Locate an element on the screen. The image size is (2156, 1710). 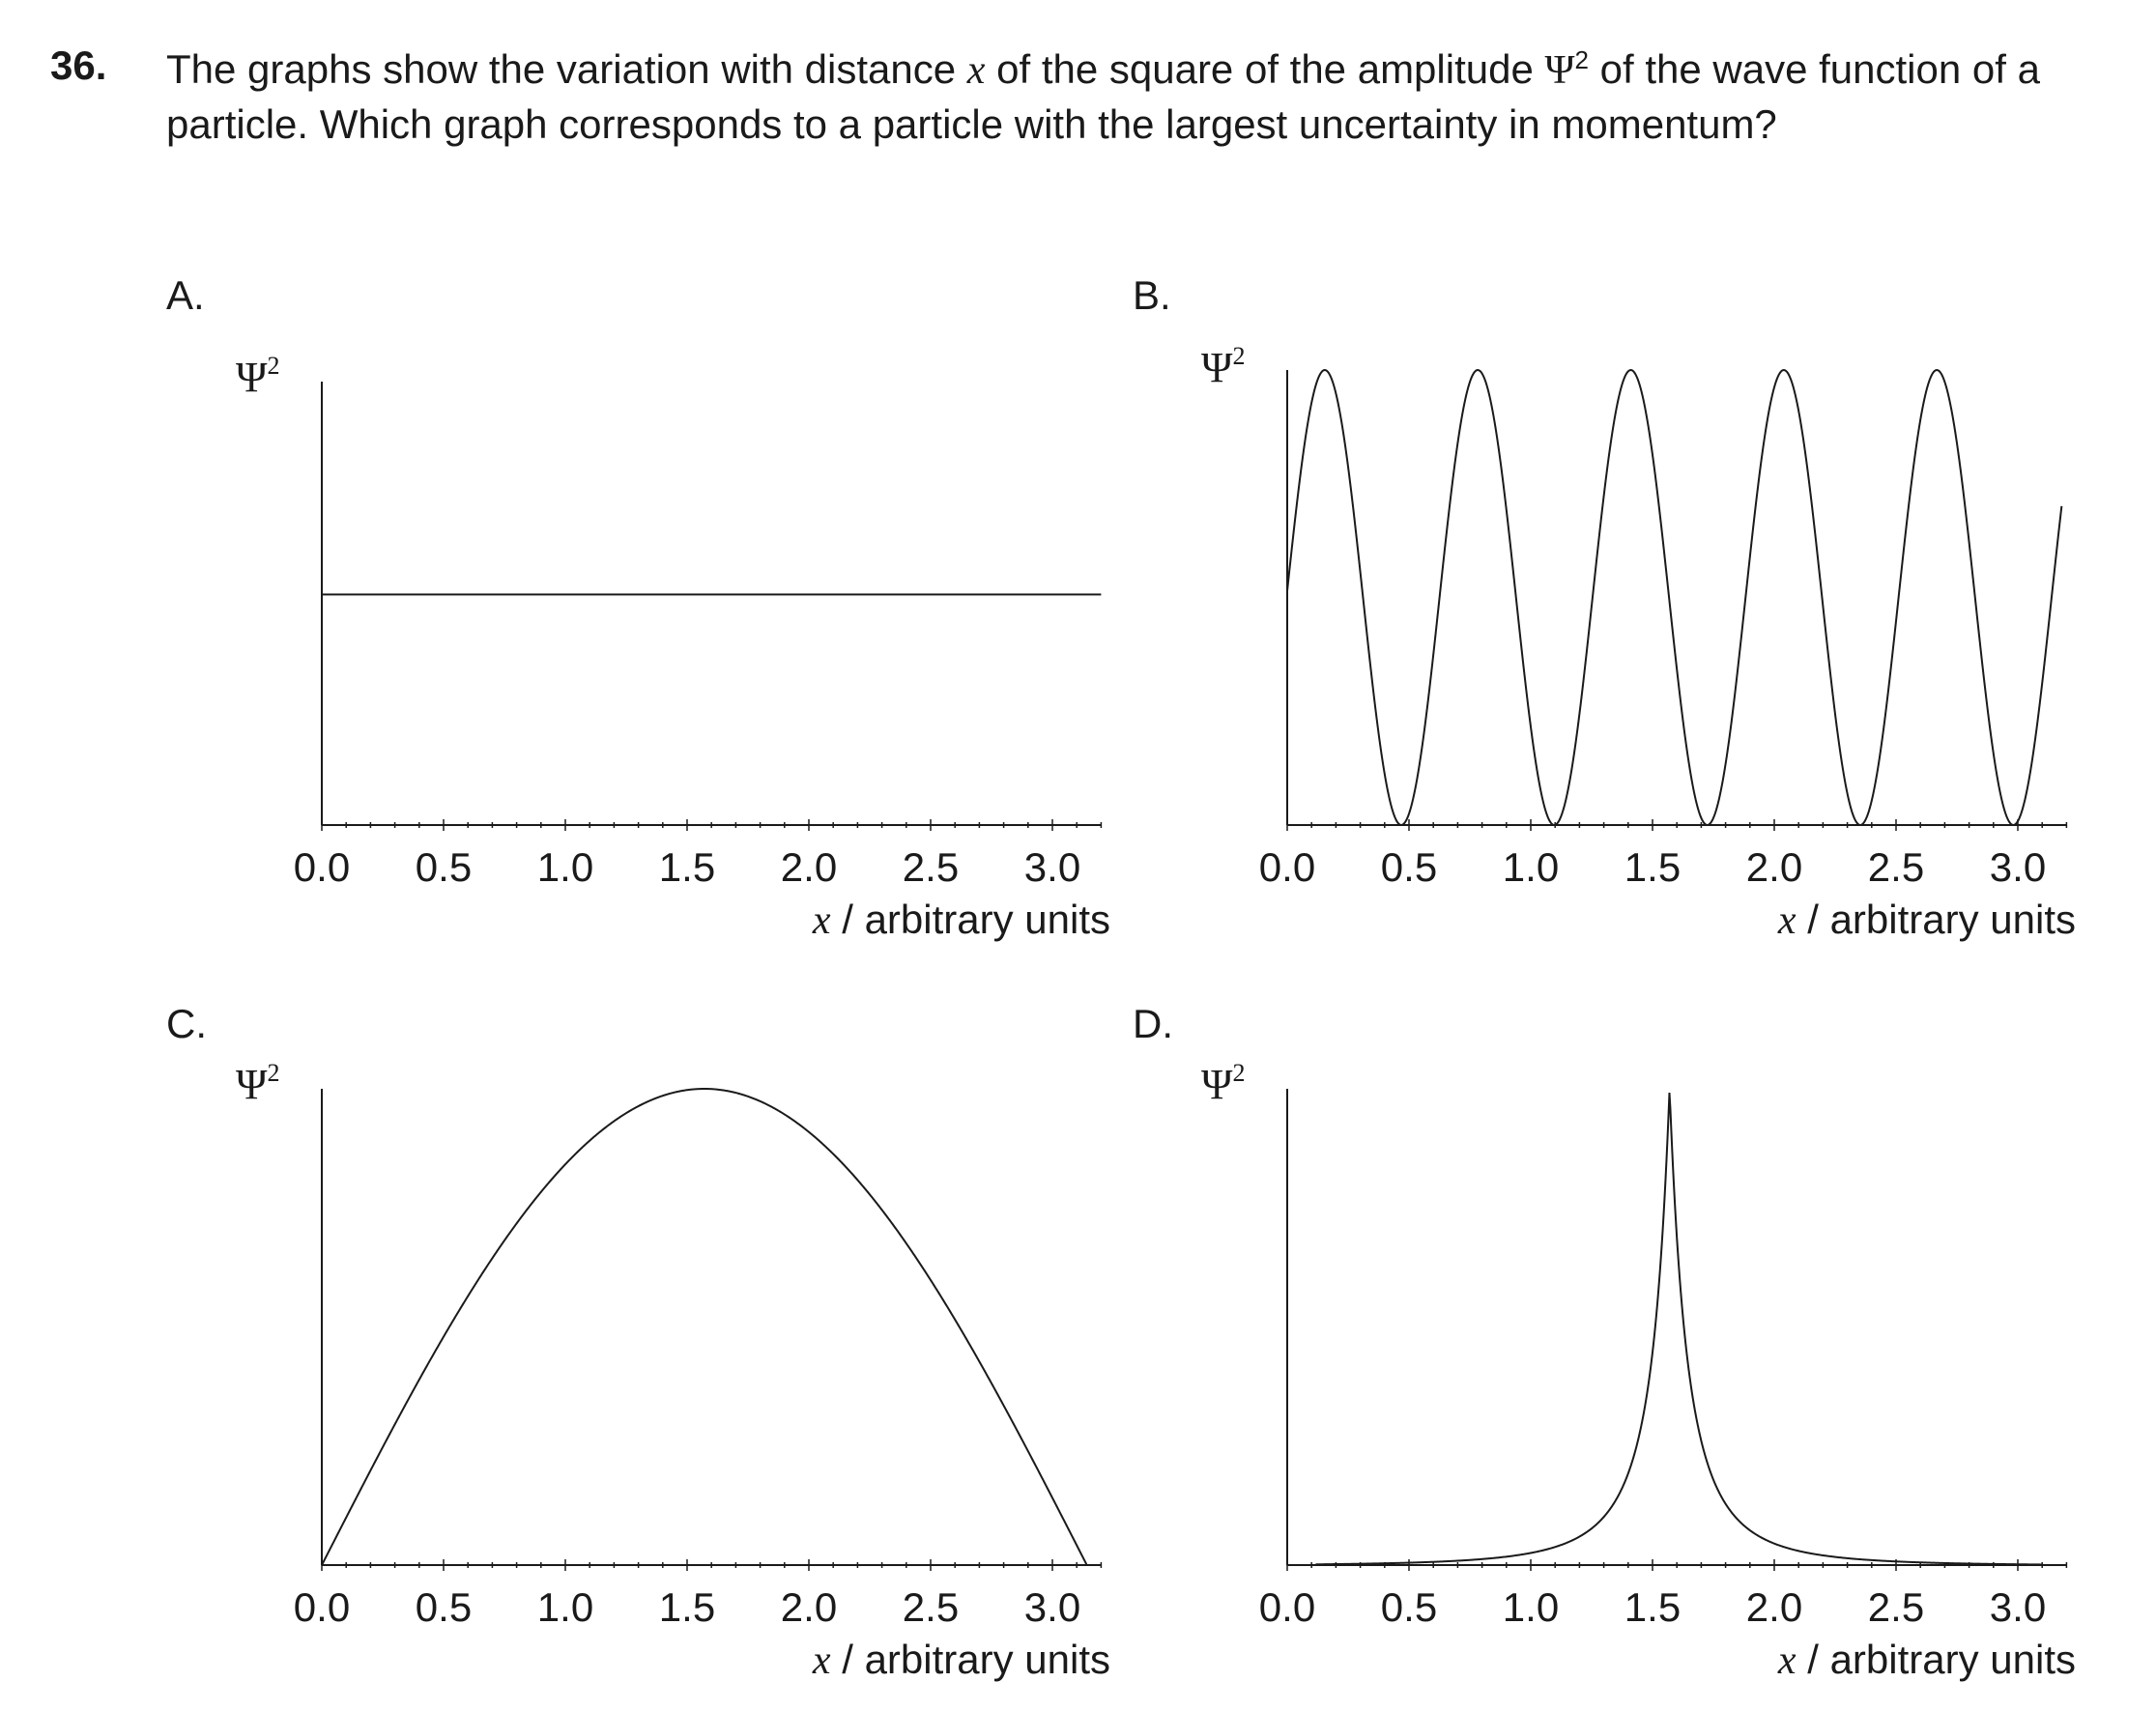
chart-b-tick-label: 2.0 is located at coordinates (1774, 867).